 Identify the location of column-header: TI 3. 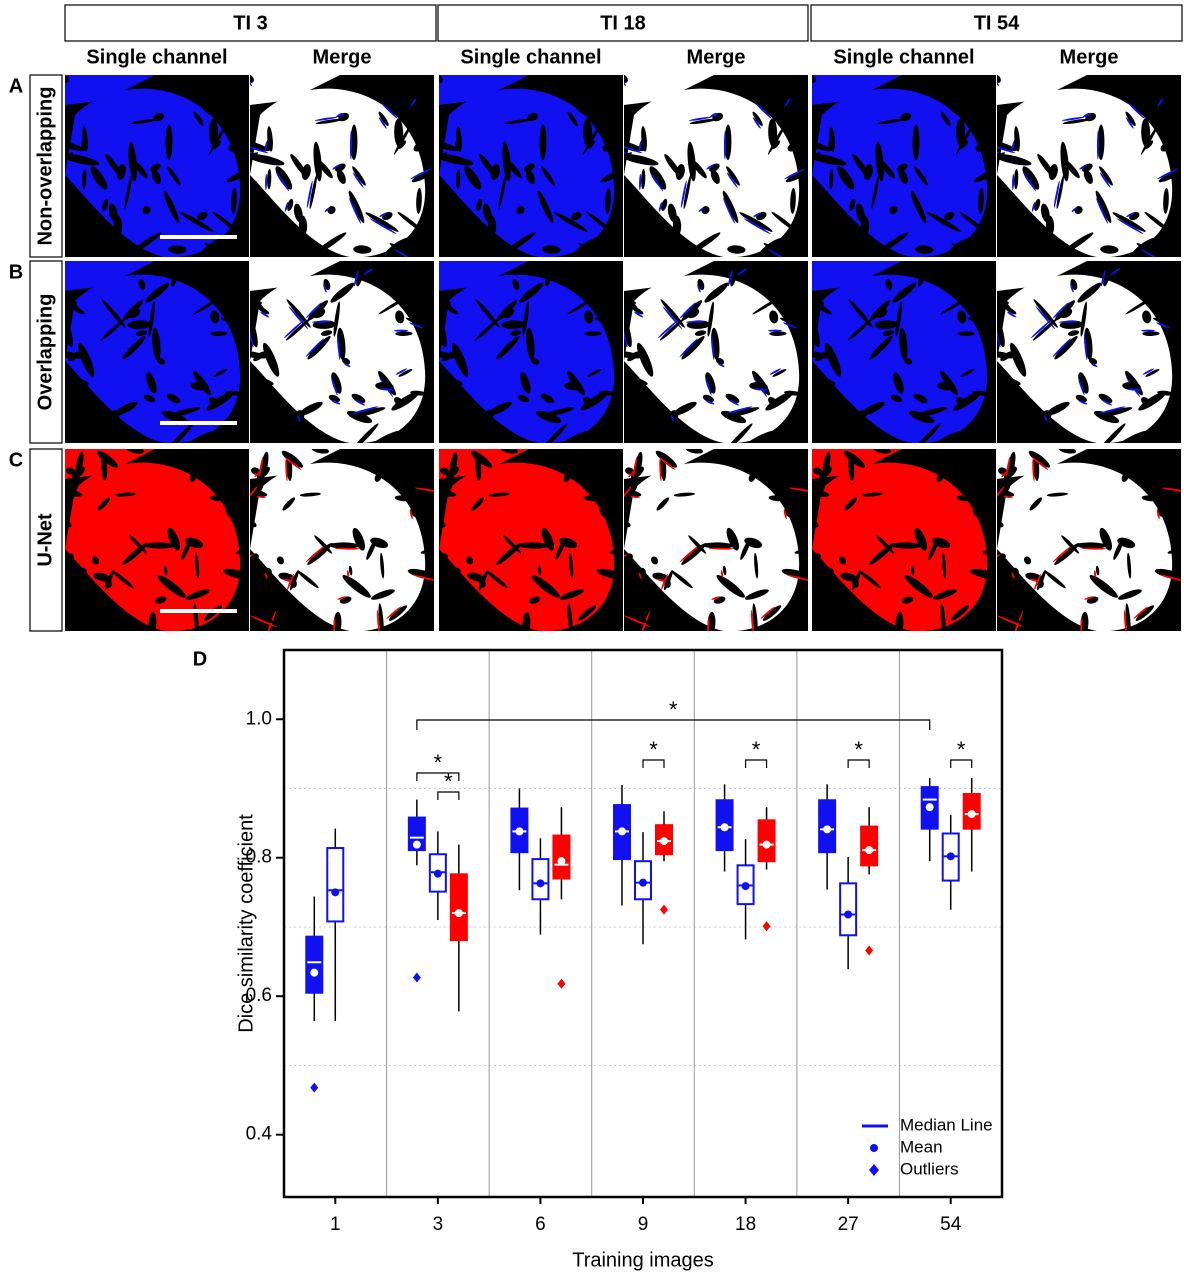
(250, 23).